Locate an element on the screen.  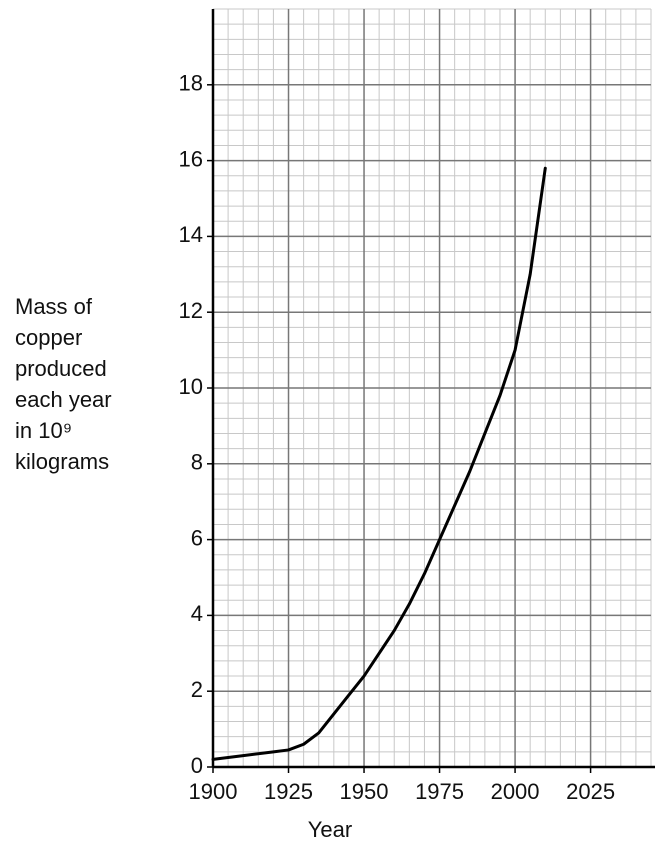
y-axis-label: copper is located at coordinates (48, 337).